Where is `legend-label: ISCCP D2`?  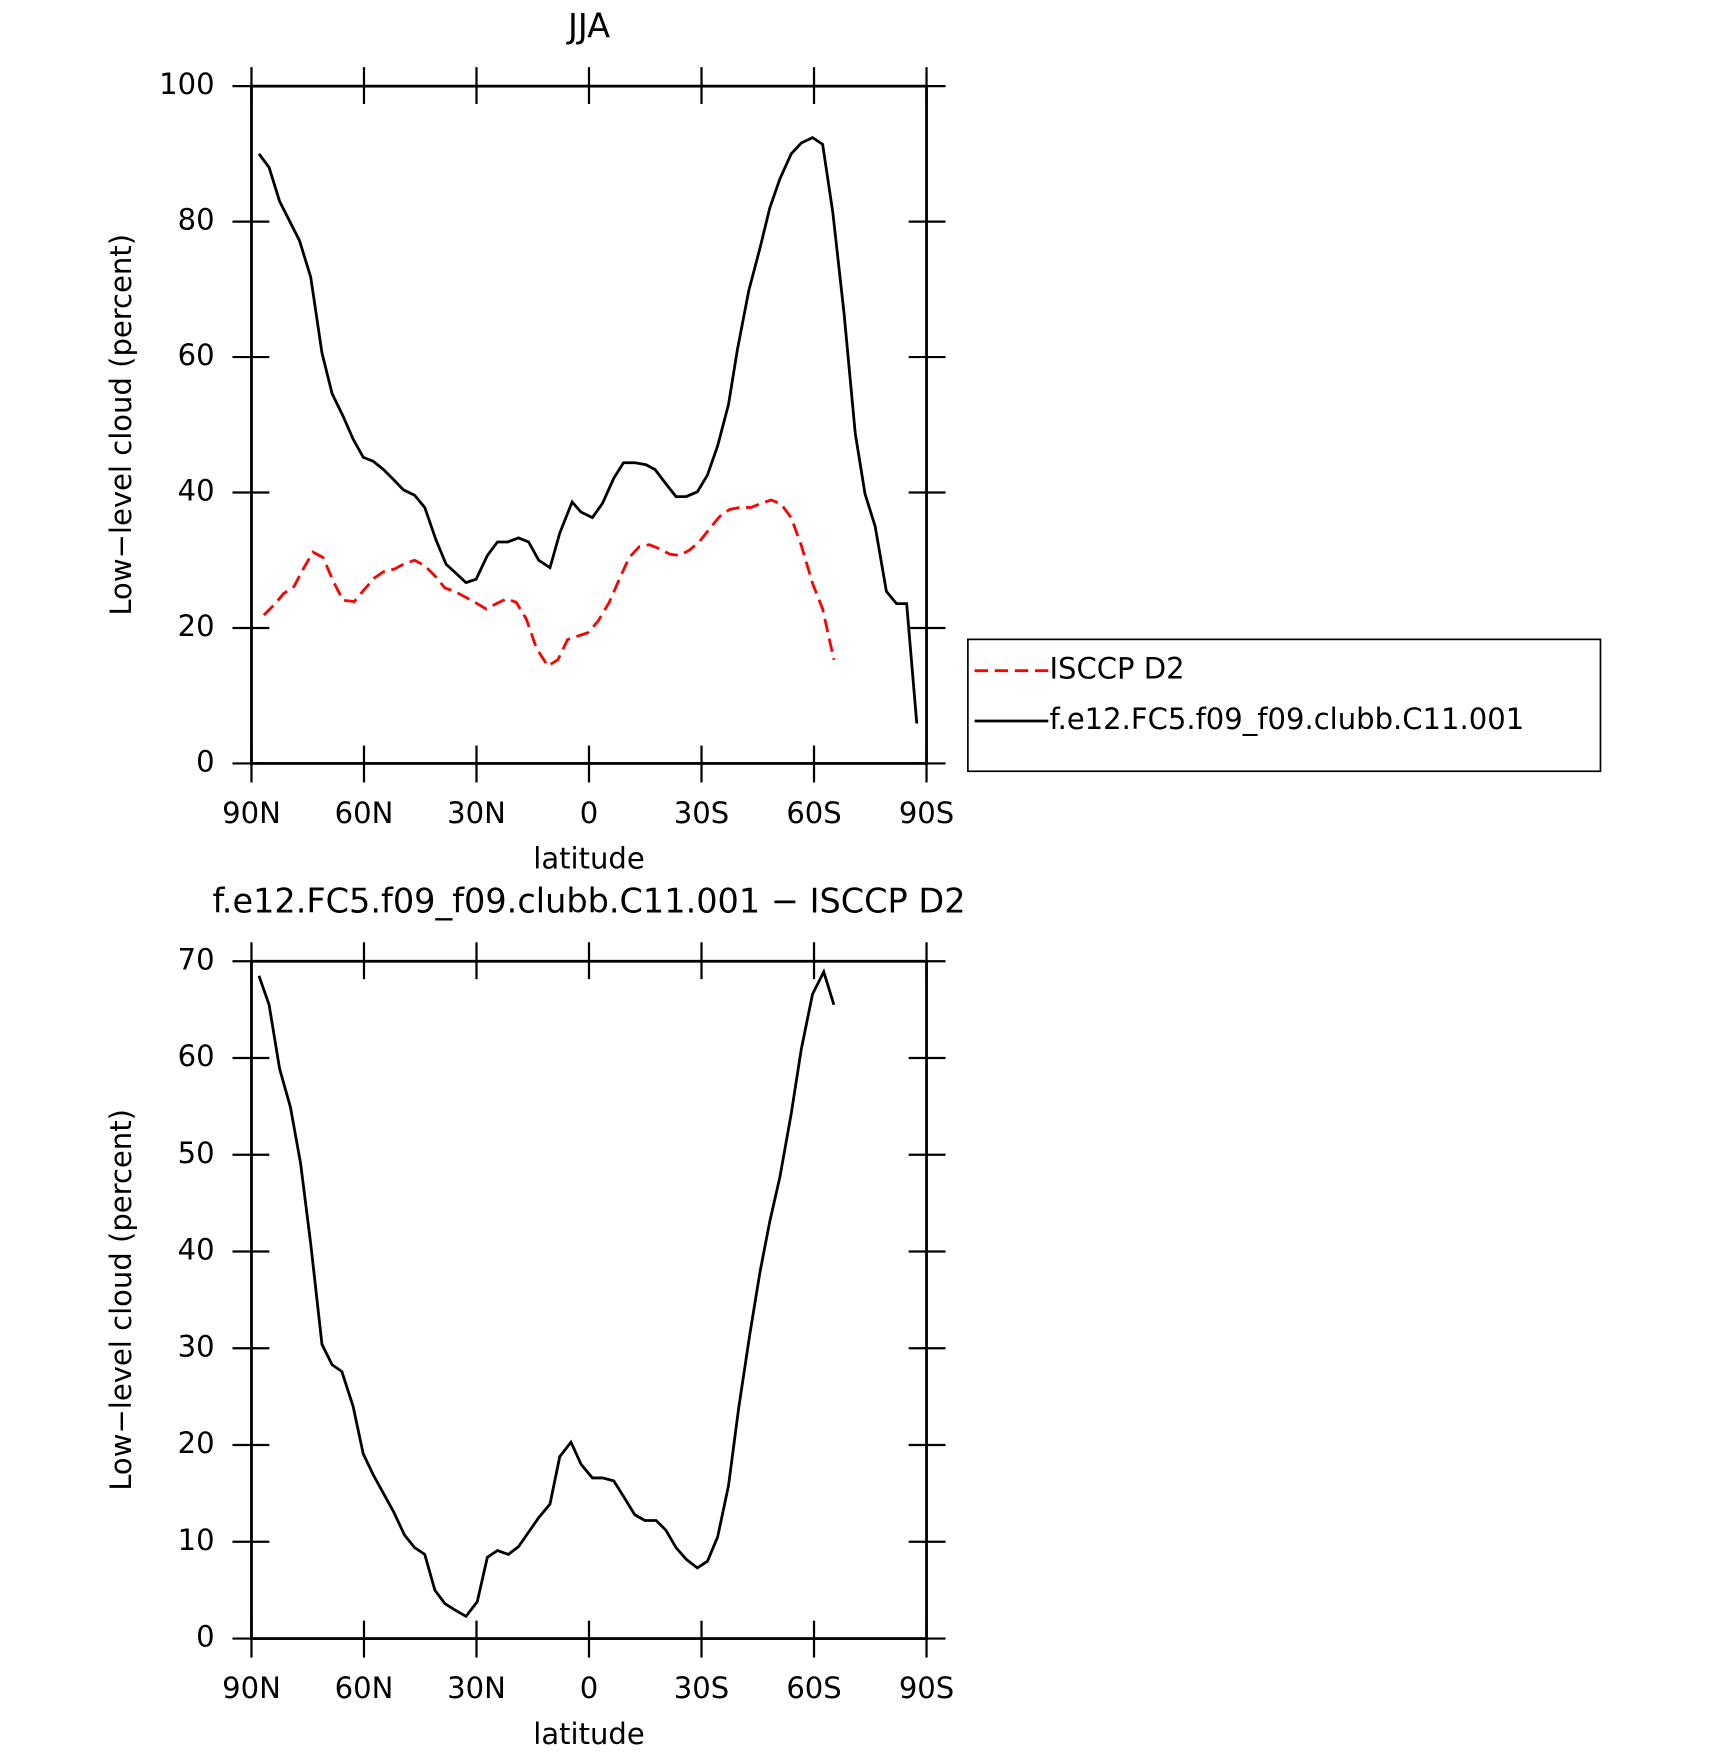 legend-label: ISCCP D2 is located at coordinates (1116, 669).